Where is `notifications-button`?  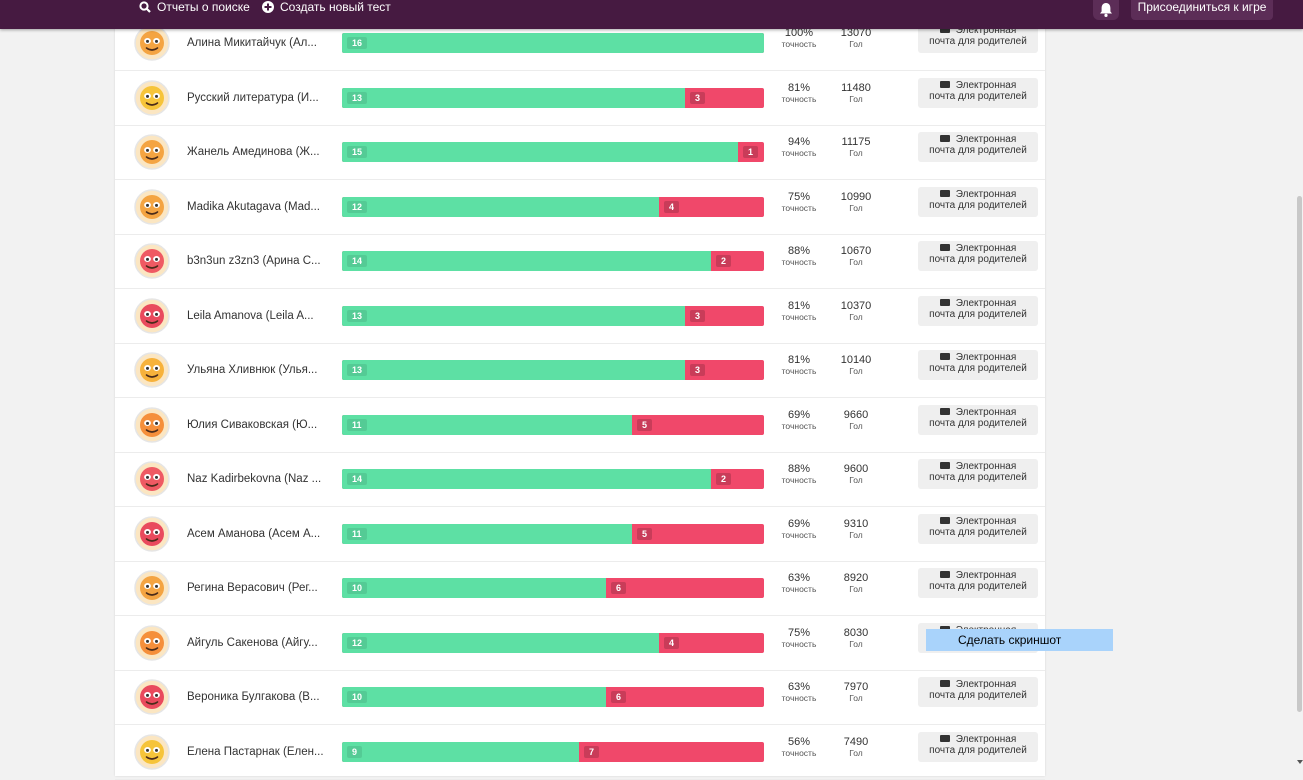
notifications-button is located at coordinates (1106, 10).